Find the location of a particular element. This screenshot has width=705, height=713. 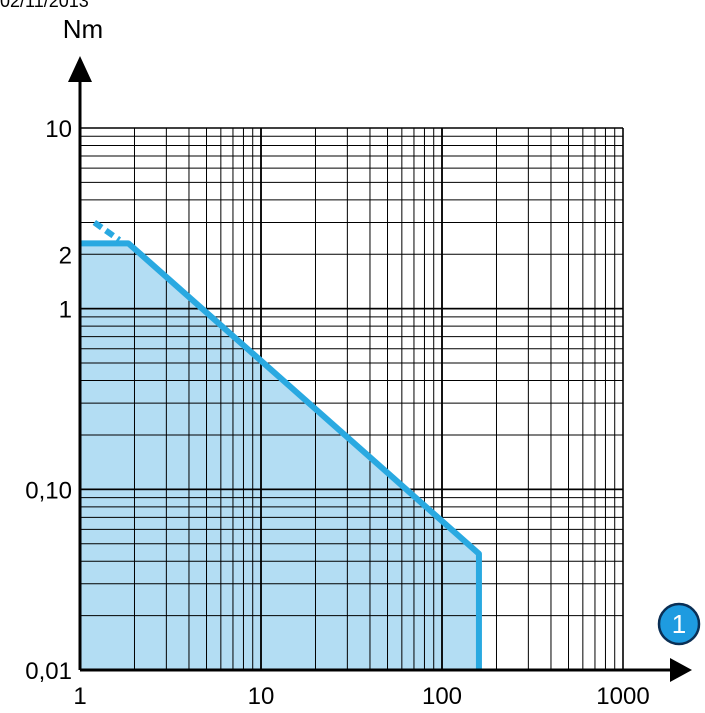

y-tick-label: 0,10 is located at coordinates (48, 490).